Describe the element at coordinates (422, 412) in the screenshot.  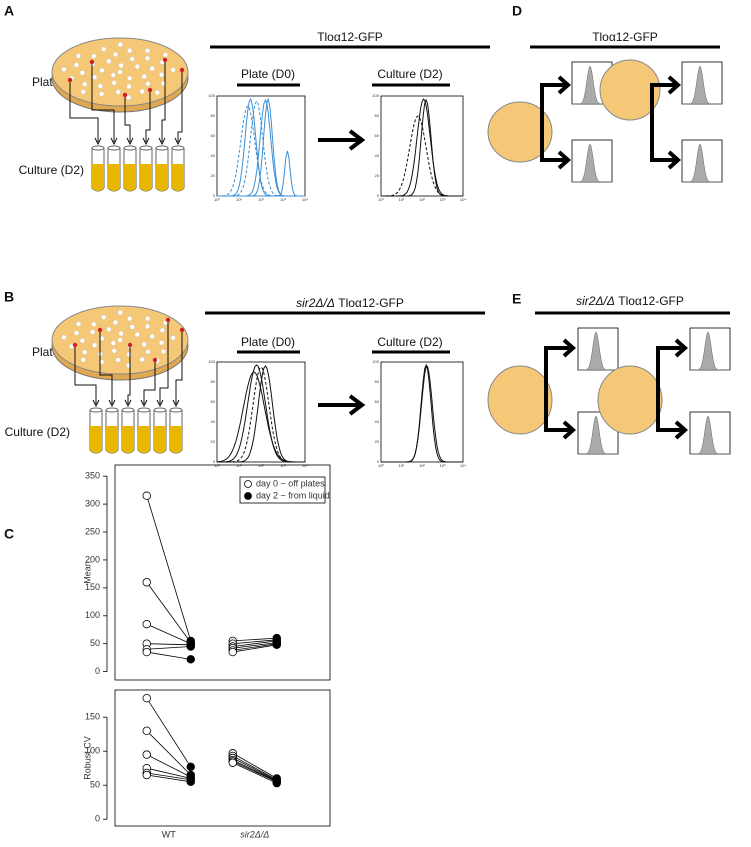
I see `hist-frame` at that location.